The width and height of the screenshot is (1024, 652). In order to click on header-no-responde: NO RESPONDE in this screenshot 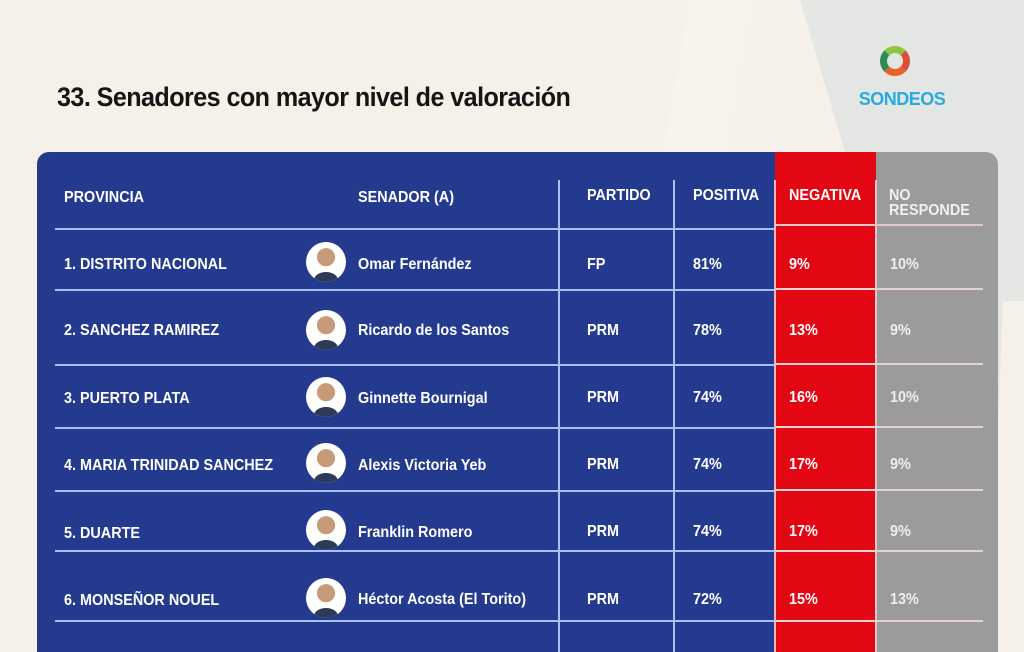, I will do `click(929, 203)`.